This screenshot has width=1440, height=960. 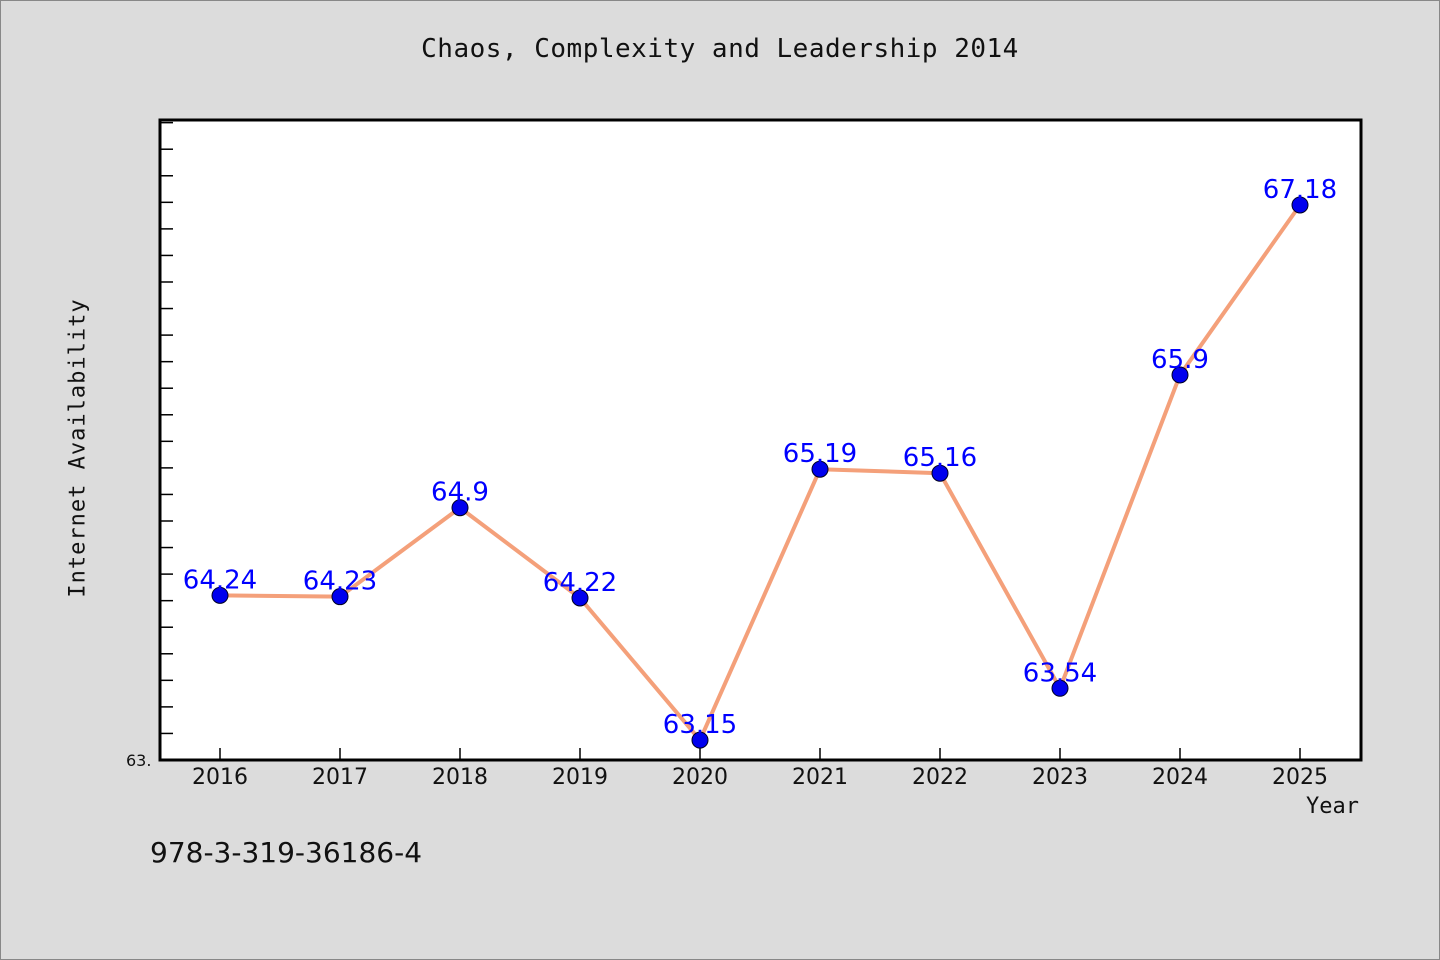 What do you see at coordinates (940, 777) in the screenshot?
I see `x-tick-label: 2022` at bounding box center [940, 777].